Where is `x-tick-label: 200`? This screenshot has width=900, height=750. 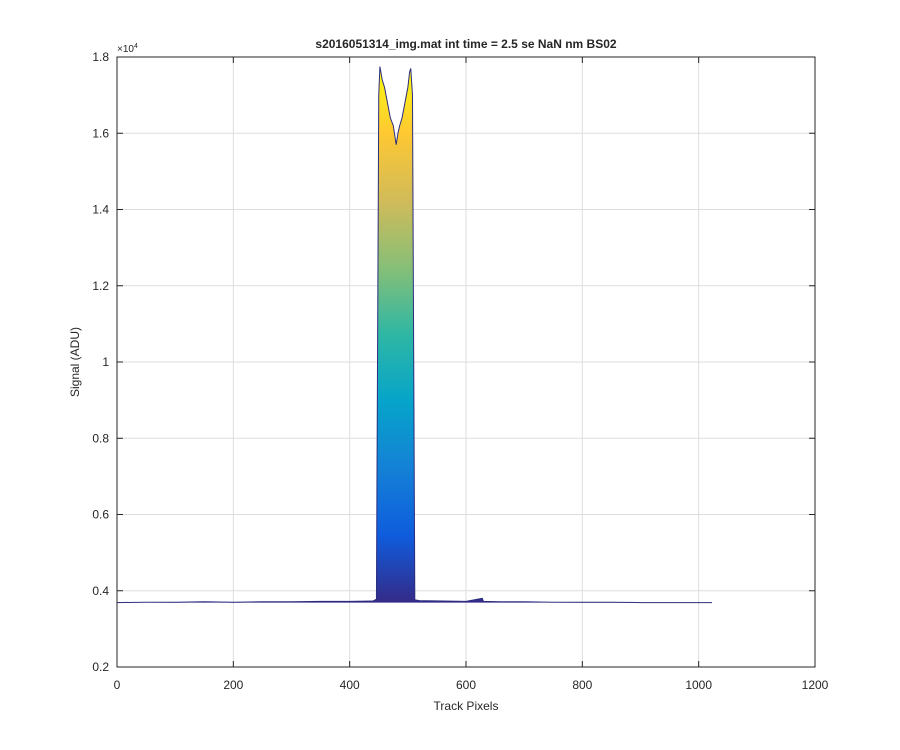
x-tick-label: 200 is located at coordinates (233, 685).